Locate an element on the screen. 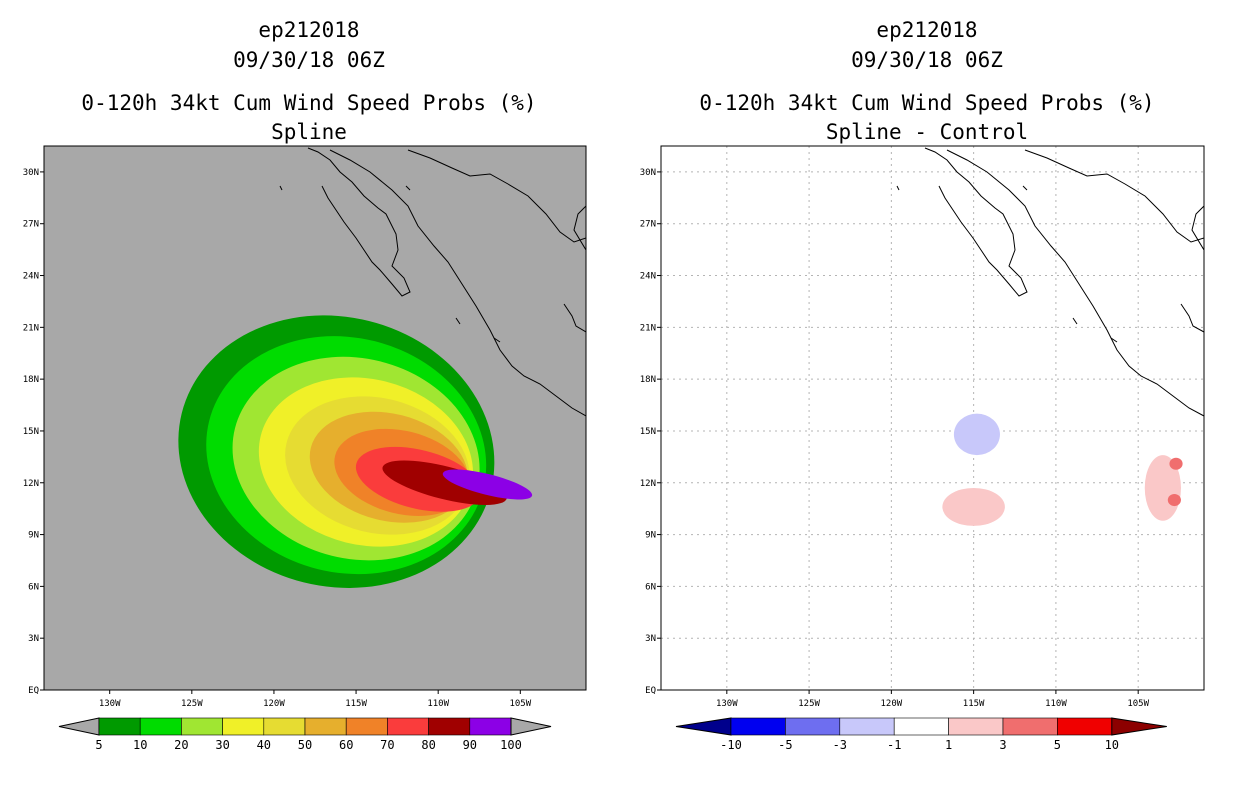 The height and width of the screenshot is (800, 1236). colorbar-label: -1 is located at coordinates (894, 745).